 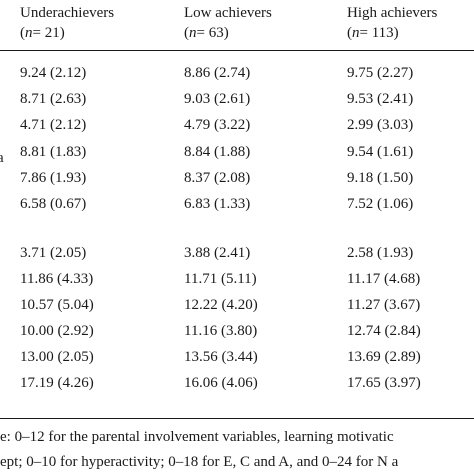 I want to click on table-cell: 10.57 (5.04), so click(x=57, y=305).